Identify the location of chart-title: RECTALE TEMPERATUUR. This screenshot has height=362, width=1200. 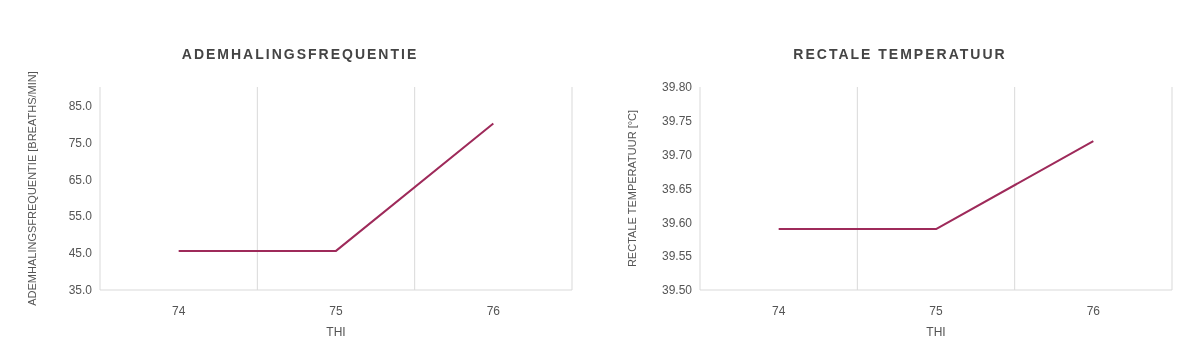
(900, 55).